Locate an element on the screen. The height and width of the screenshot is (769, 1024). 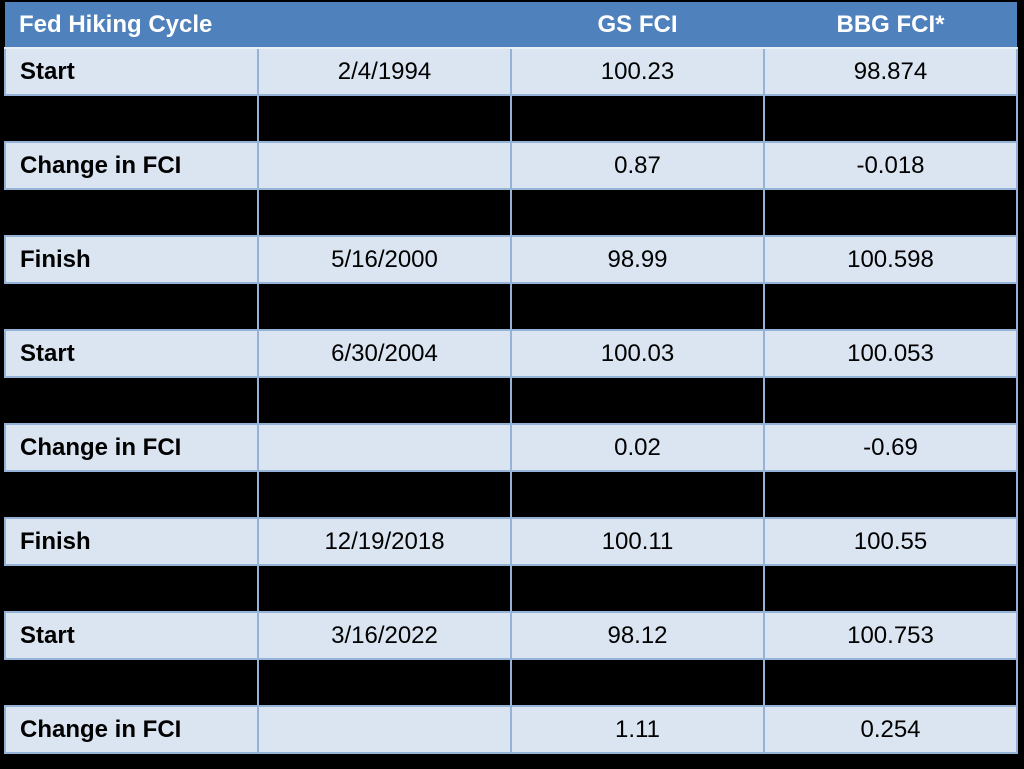
gs-fci-value: 100.11 is located at coordinates (637, 541).